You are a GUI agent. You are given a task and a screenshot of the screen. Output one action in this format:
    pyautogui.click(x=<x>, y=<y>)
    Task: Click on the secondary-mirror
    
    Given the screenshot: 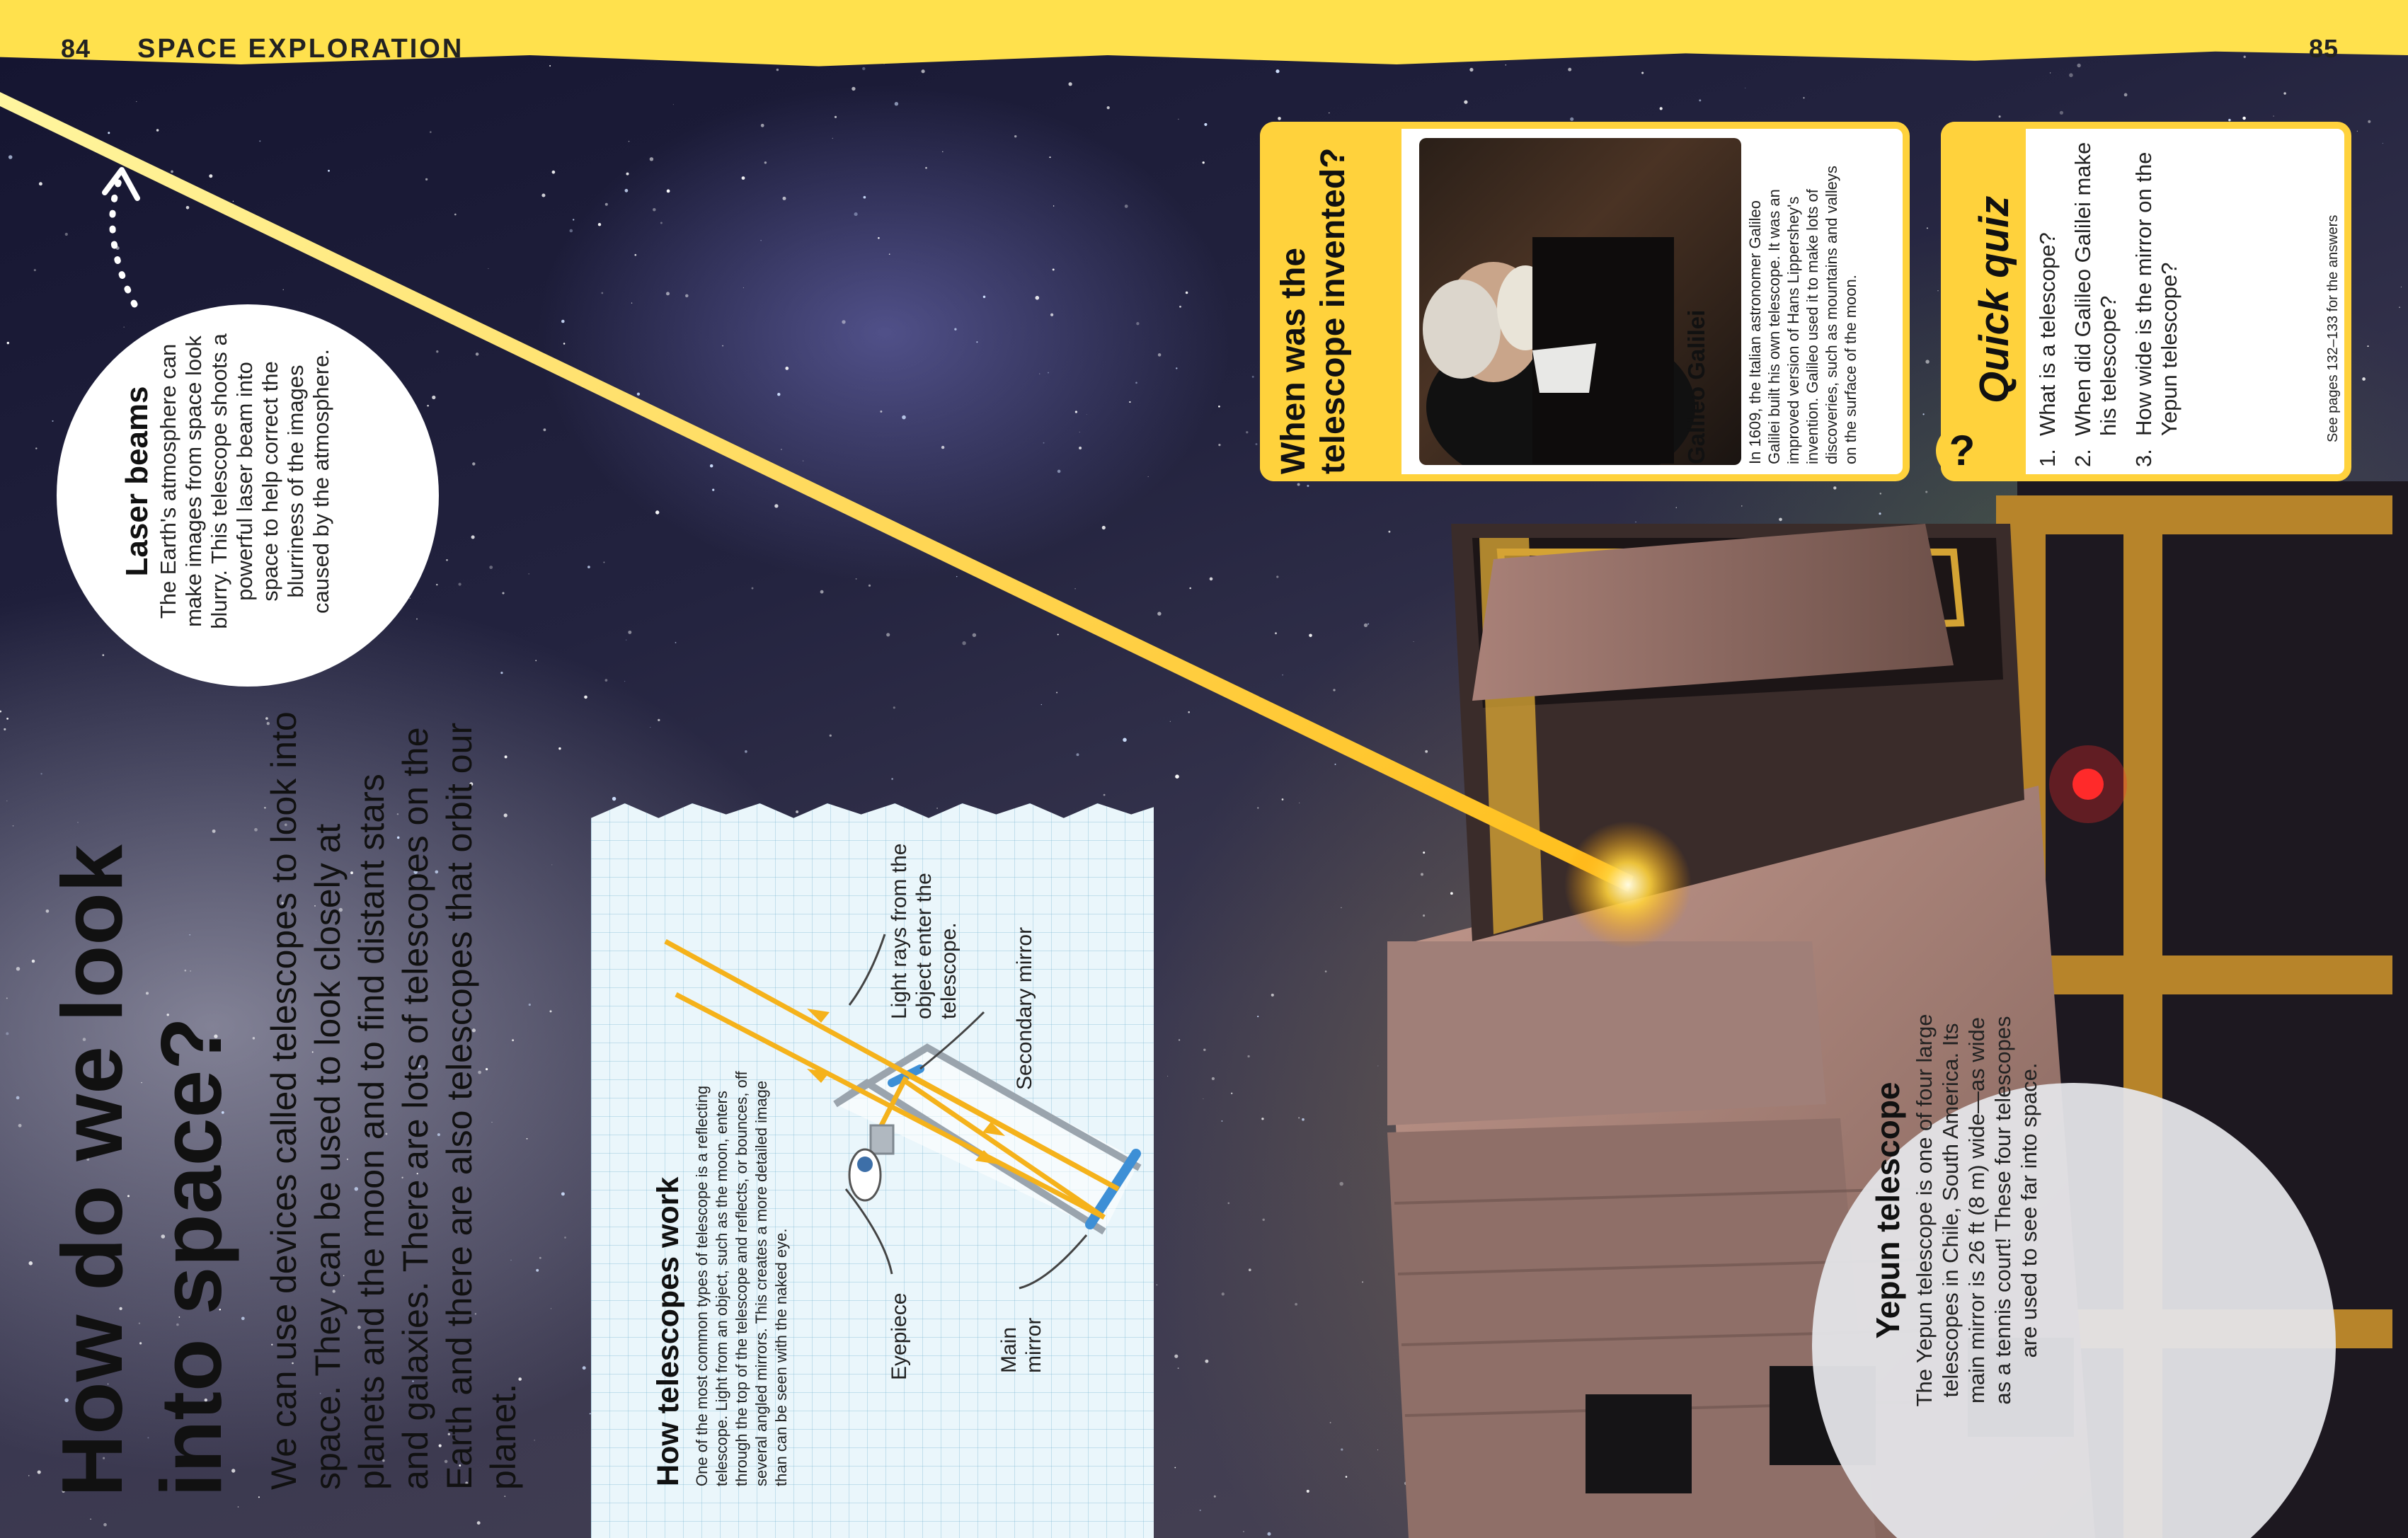 What is the action you would take?
    pyautogui.click(x=906, y=1075)
    